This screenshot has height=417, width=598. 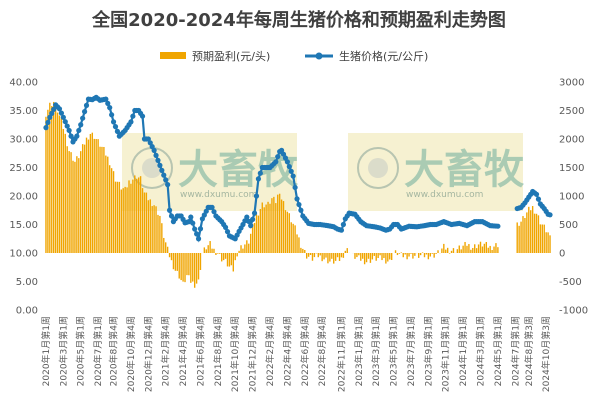 I want to click on x-axis-tick-label: 2023年9月第1周, so click(x=428, y=351).